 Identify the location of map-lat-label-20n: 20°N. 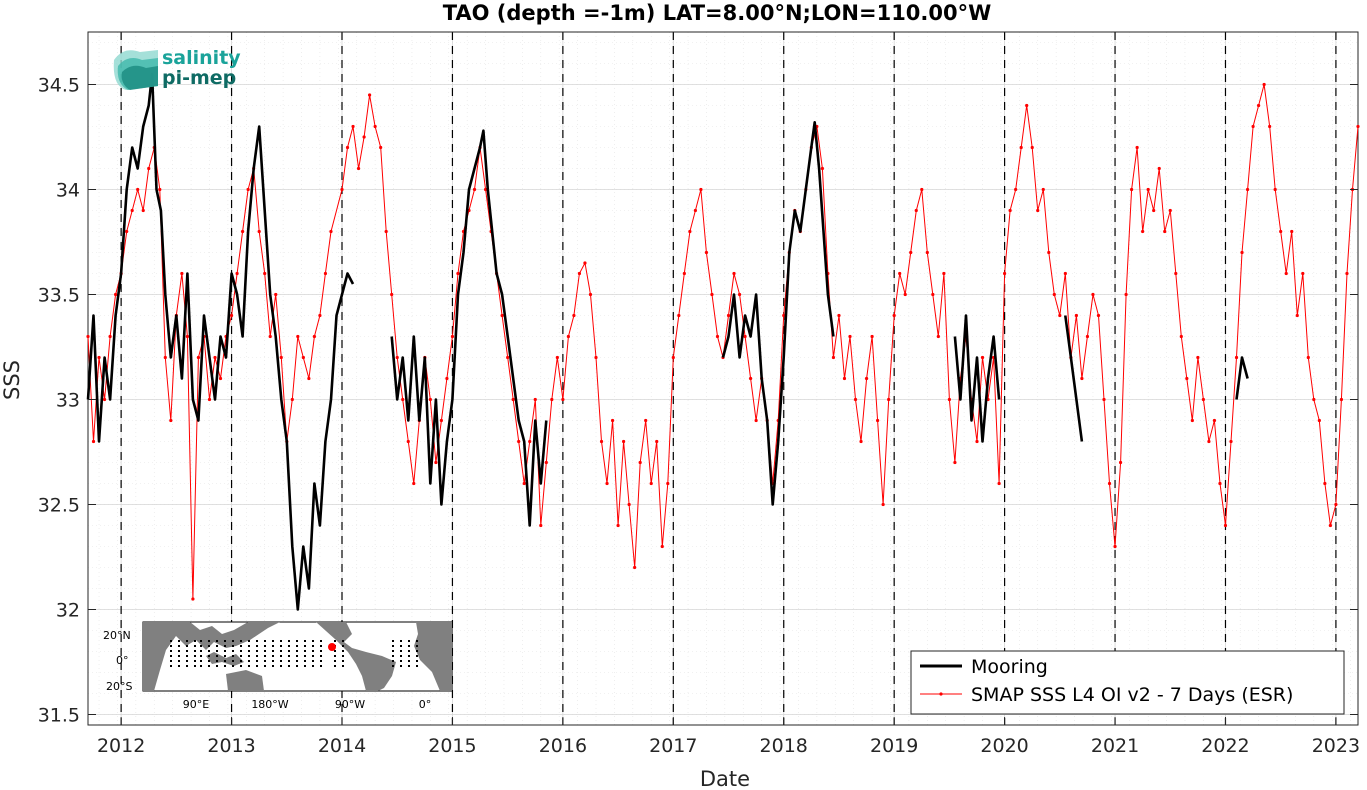
(117, 635).